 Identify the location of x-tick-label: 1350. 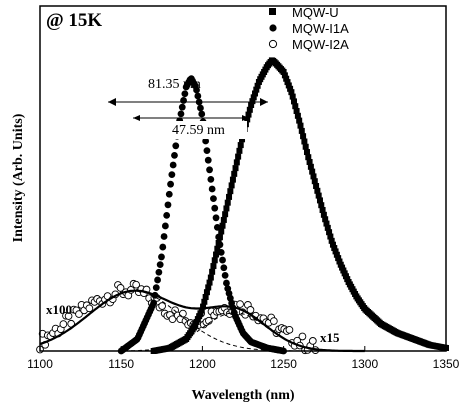
(446, 364).